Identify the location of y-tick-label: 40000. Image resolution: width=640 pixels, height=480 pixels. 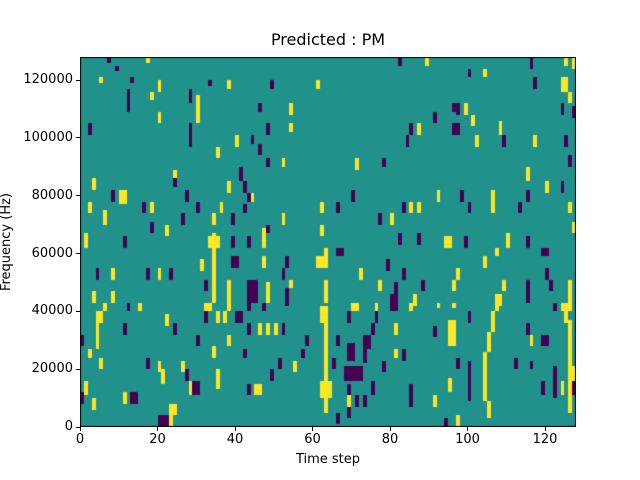
(52, 311).